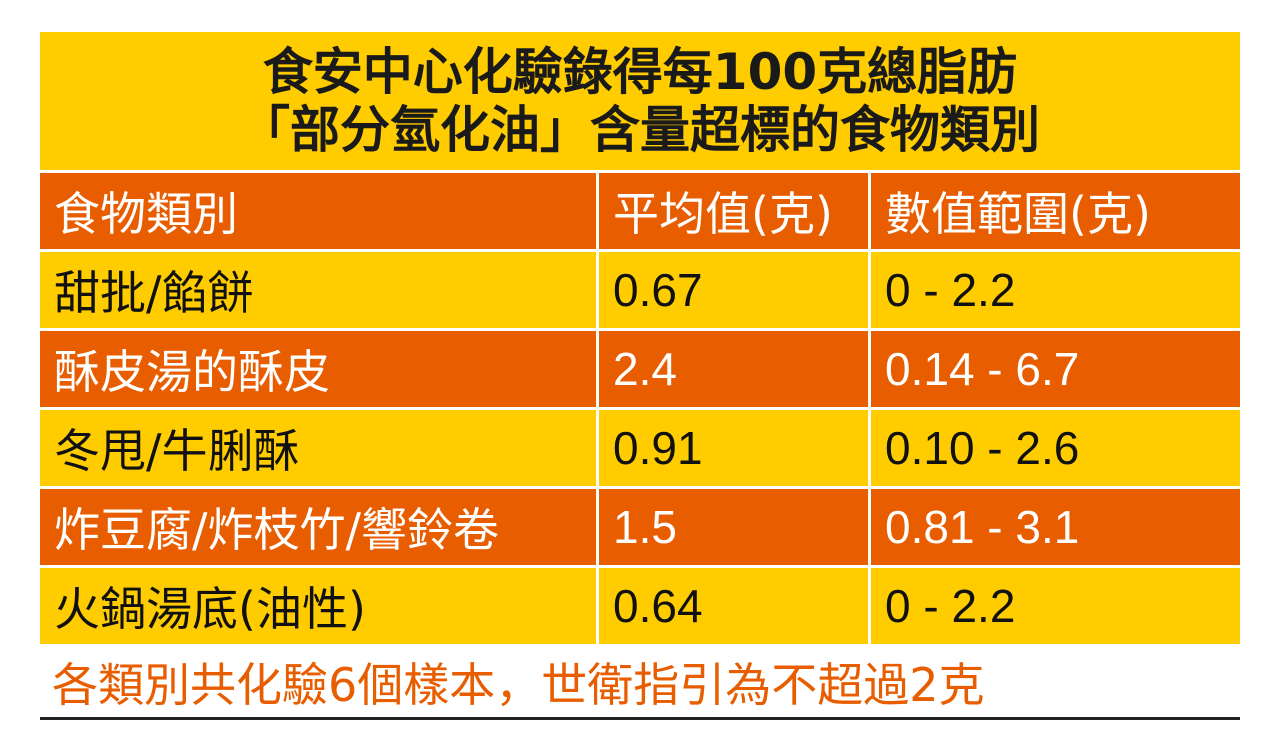 This screenshot has width=1280, height=756. I want to click on food-category-cell: 火鍋湯底(油性), so click(318, 604).